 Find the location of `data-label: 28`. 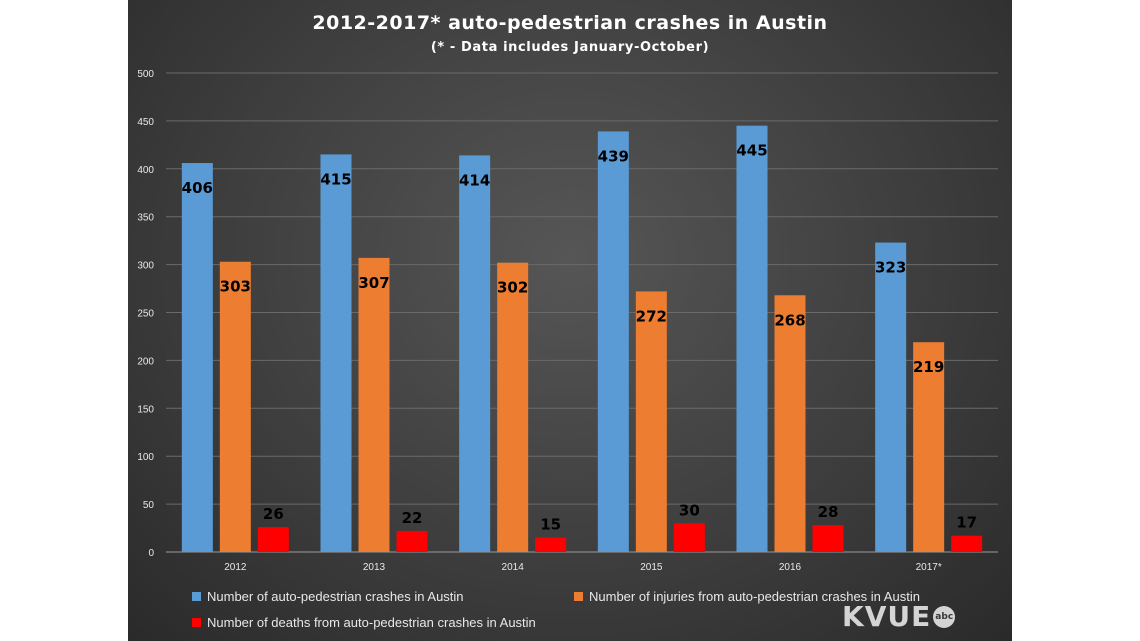

data-label: 28 is located at coordinates (828, 512).